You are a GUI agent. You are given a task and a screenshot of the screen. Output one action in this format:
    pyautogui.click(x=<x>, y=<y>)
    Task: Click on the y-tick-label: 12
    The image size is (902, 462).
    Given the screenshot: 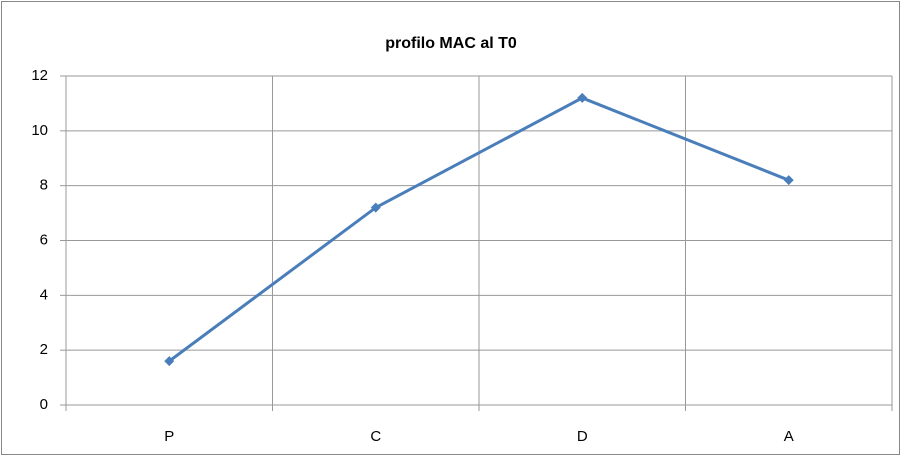 What is the action you would take?
    pyautogui.click(x=39, y=75)
    